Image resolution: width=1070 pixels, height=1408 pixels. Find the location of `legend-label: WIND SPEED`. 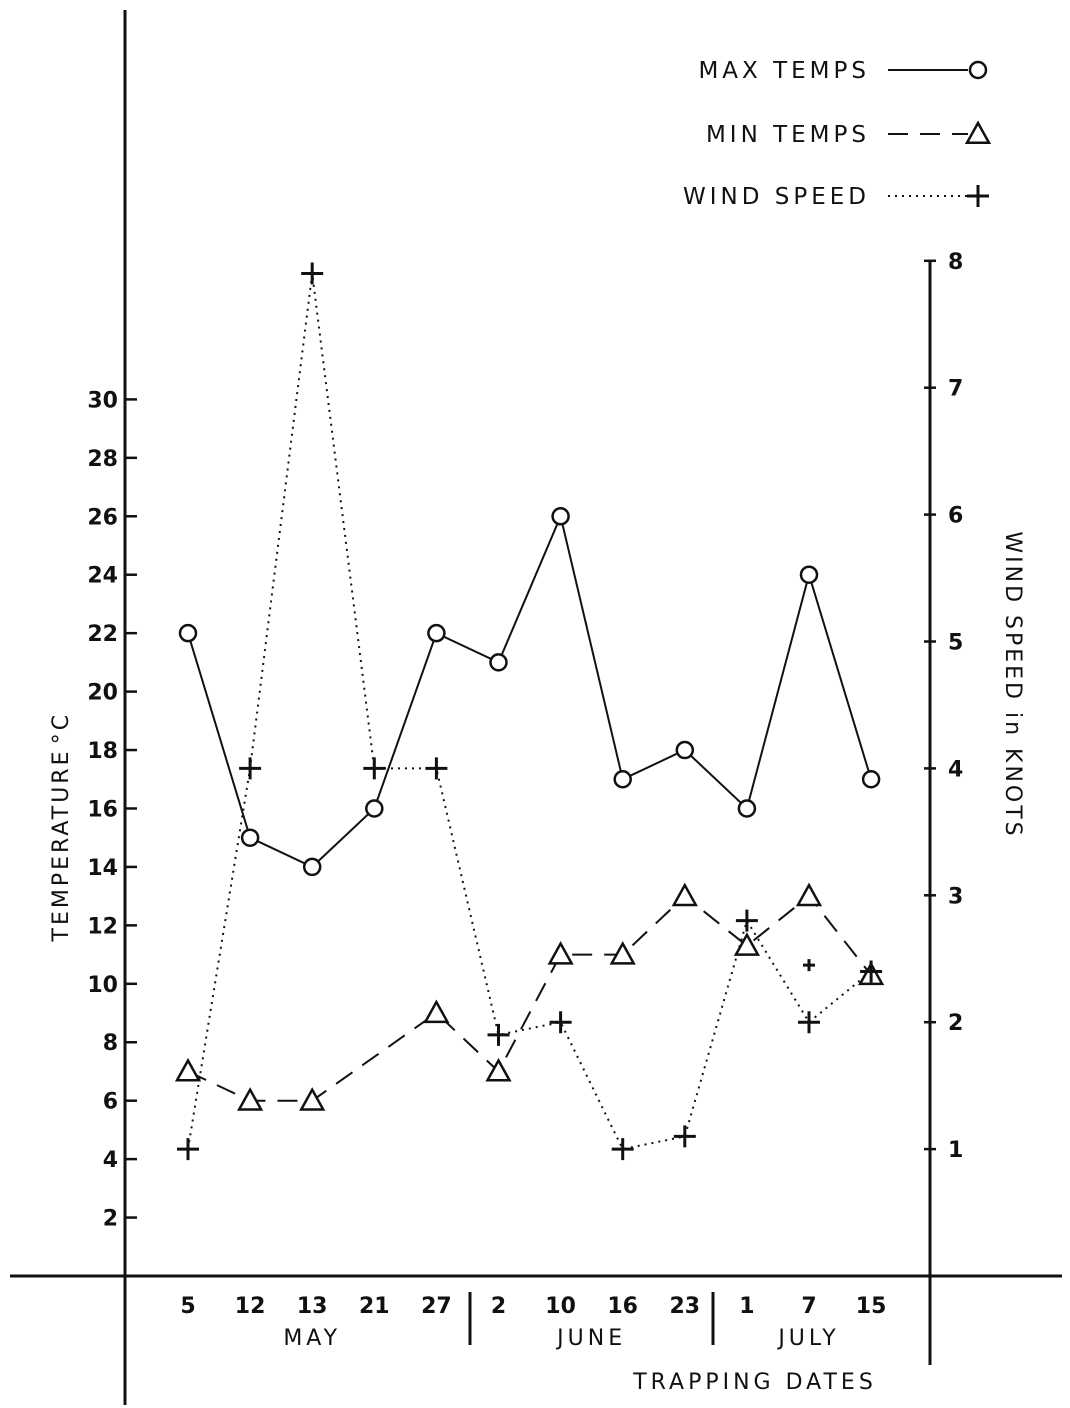

legend-label: WIND SPEED is located at coordinates (776, 197).